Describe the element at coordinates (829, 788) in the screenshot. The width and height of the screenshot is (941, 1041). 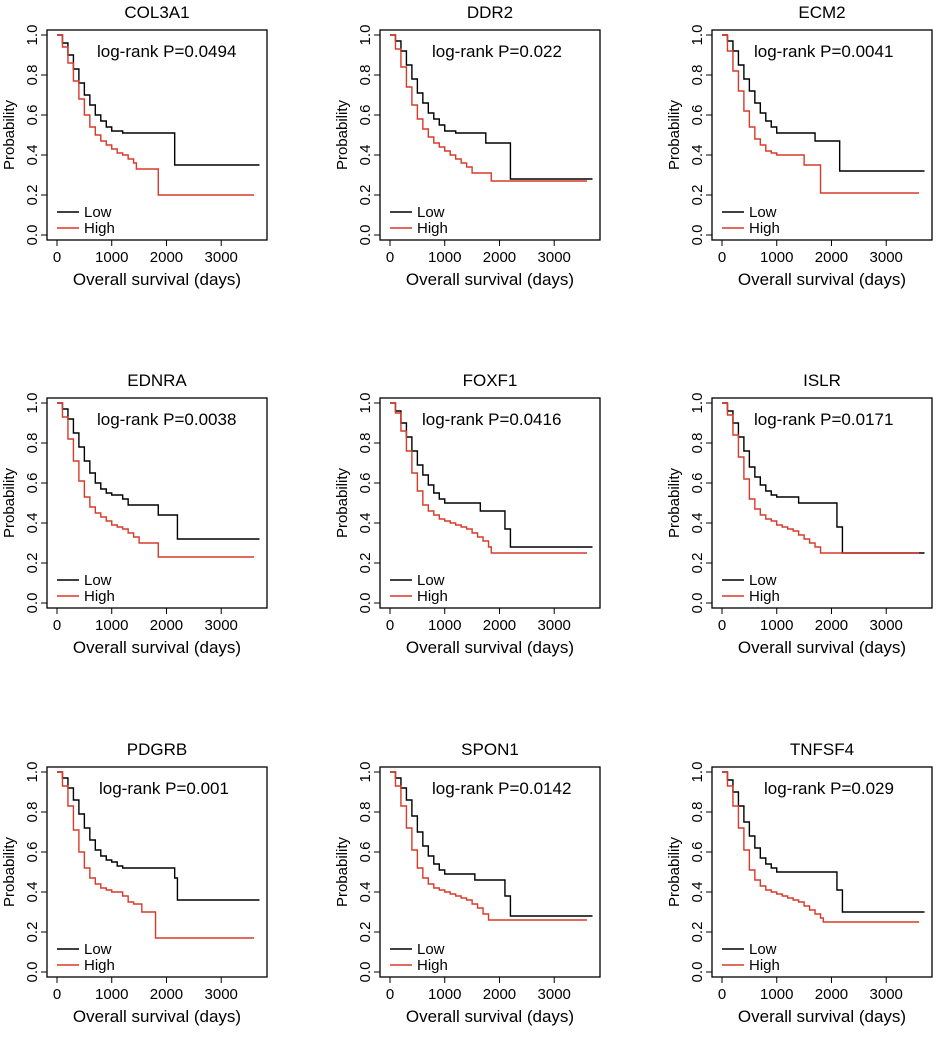
I see `logrank-p-value: log-rank P=0.029` at that location.